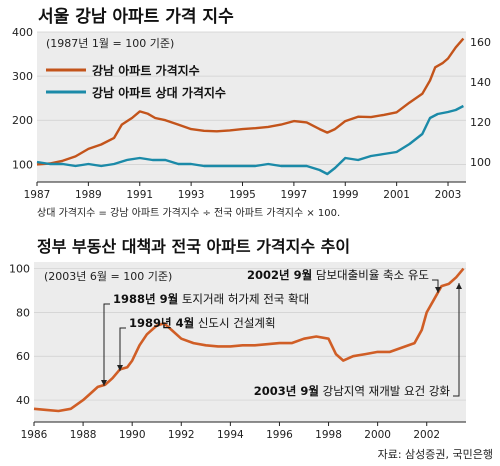 The height and width of the screenshot is (466, 500). I want to click on bottom-chart-subtitle: (2003년 6월 = 100 기준), so click(108, 276).